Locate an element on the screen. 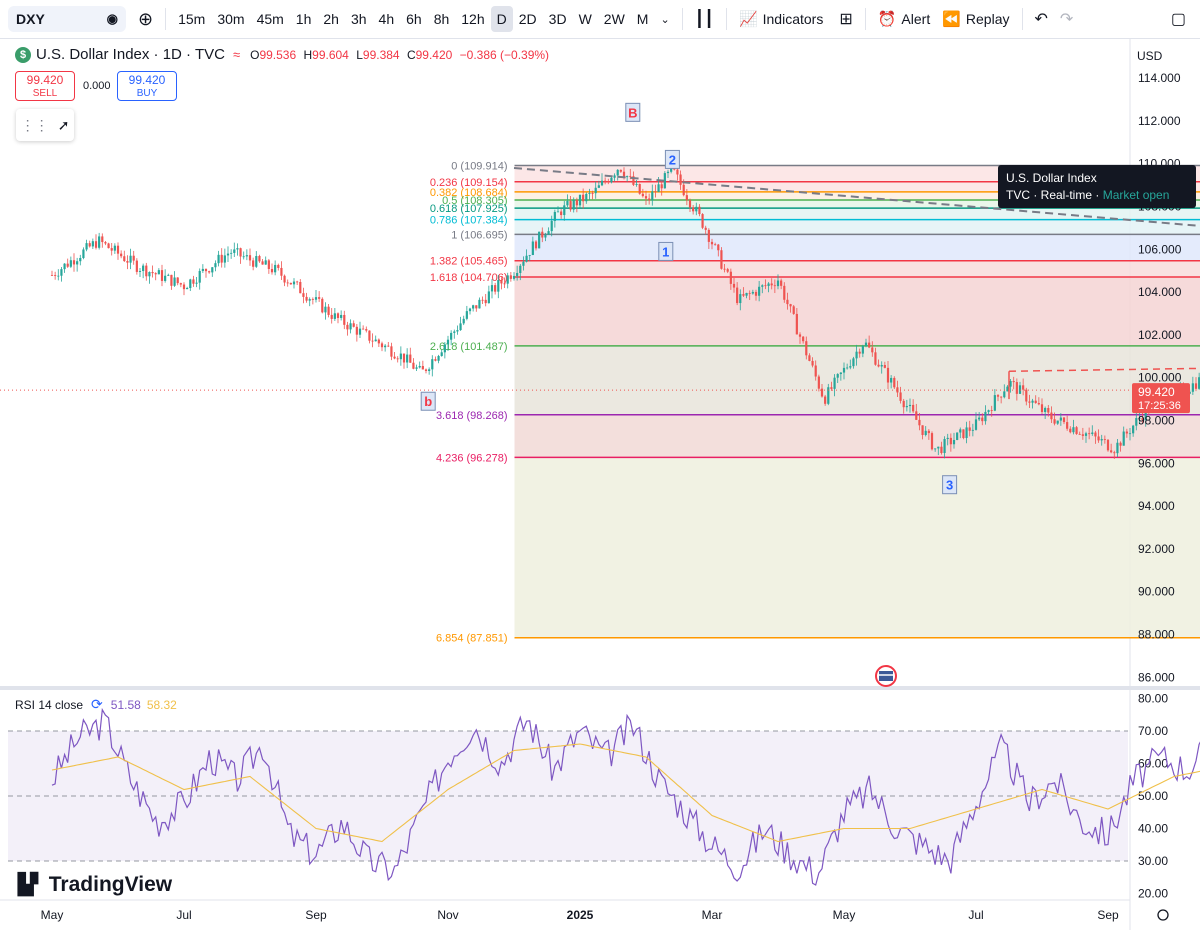  wave-indicator-icon: ≈ is located at coordinates (236, 54).